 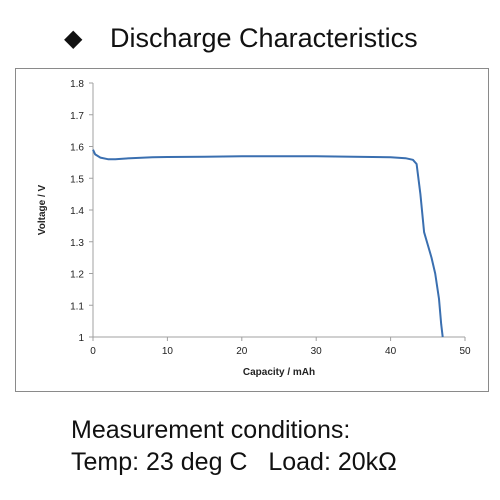 I want to click on x-tick-label: 50, so click(x=465, y=351).